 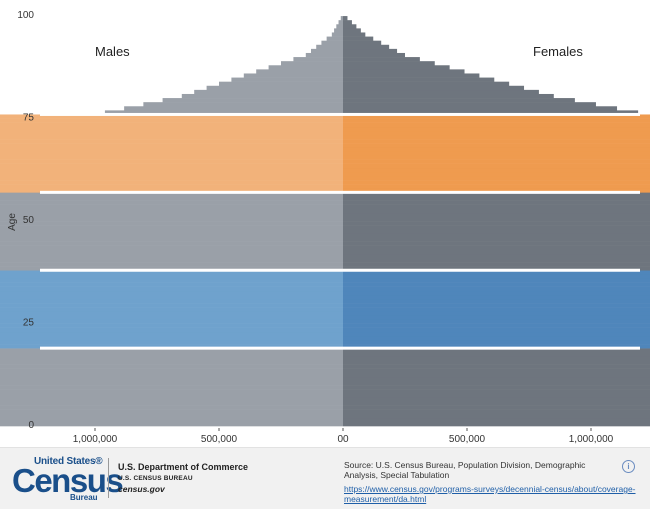 I want to click on y-tick-label-0: 0, so click(x=31, y=425).